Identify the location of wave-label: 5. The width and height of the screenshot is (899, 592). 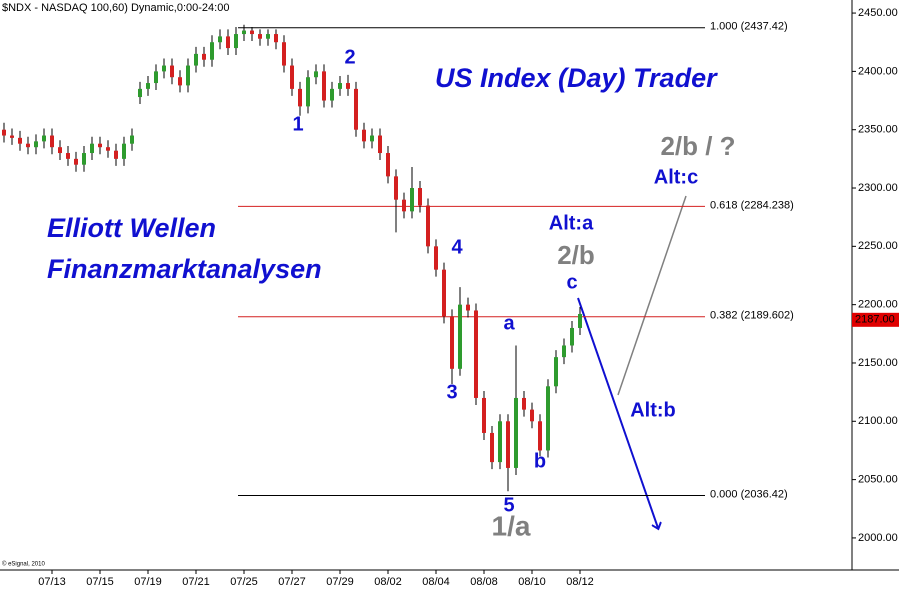
(508, 505).